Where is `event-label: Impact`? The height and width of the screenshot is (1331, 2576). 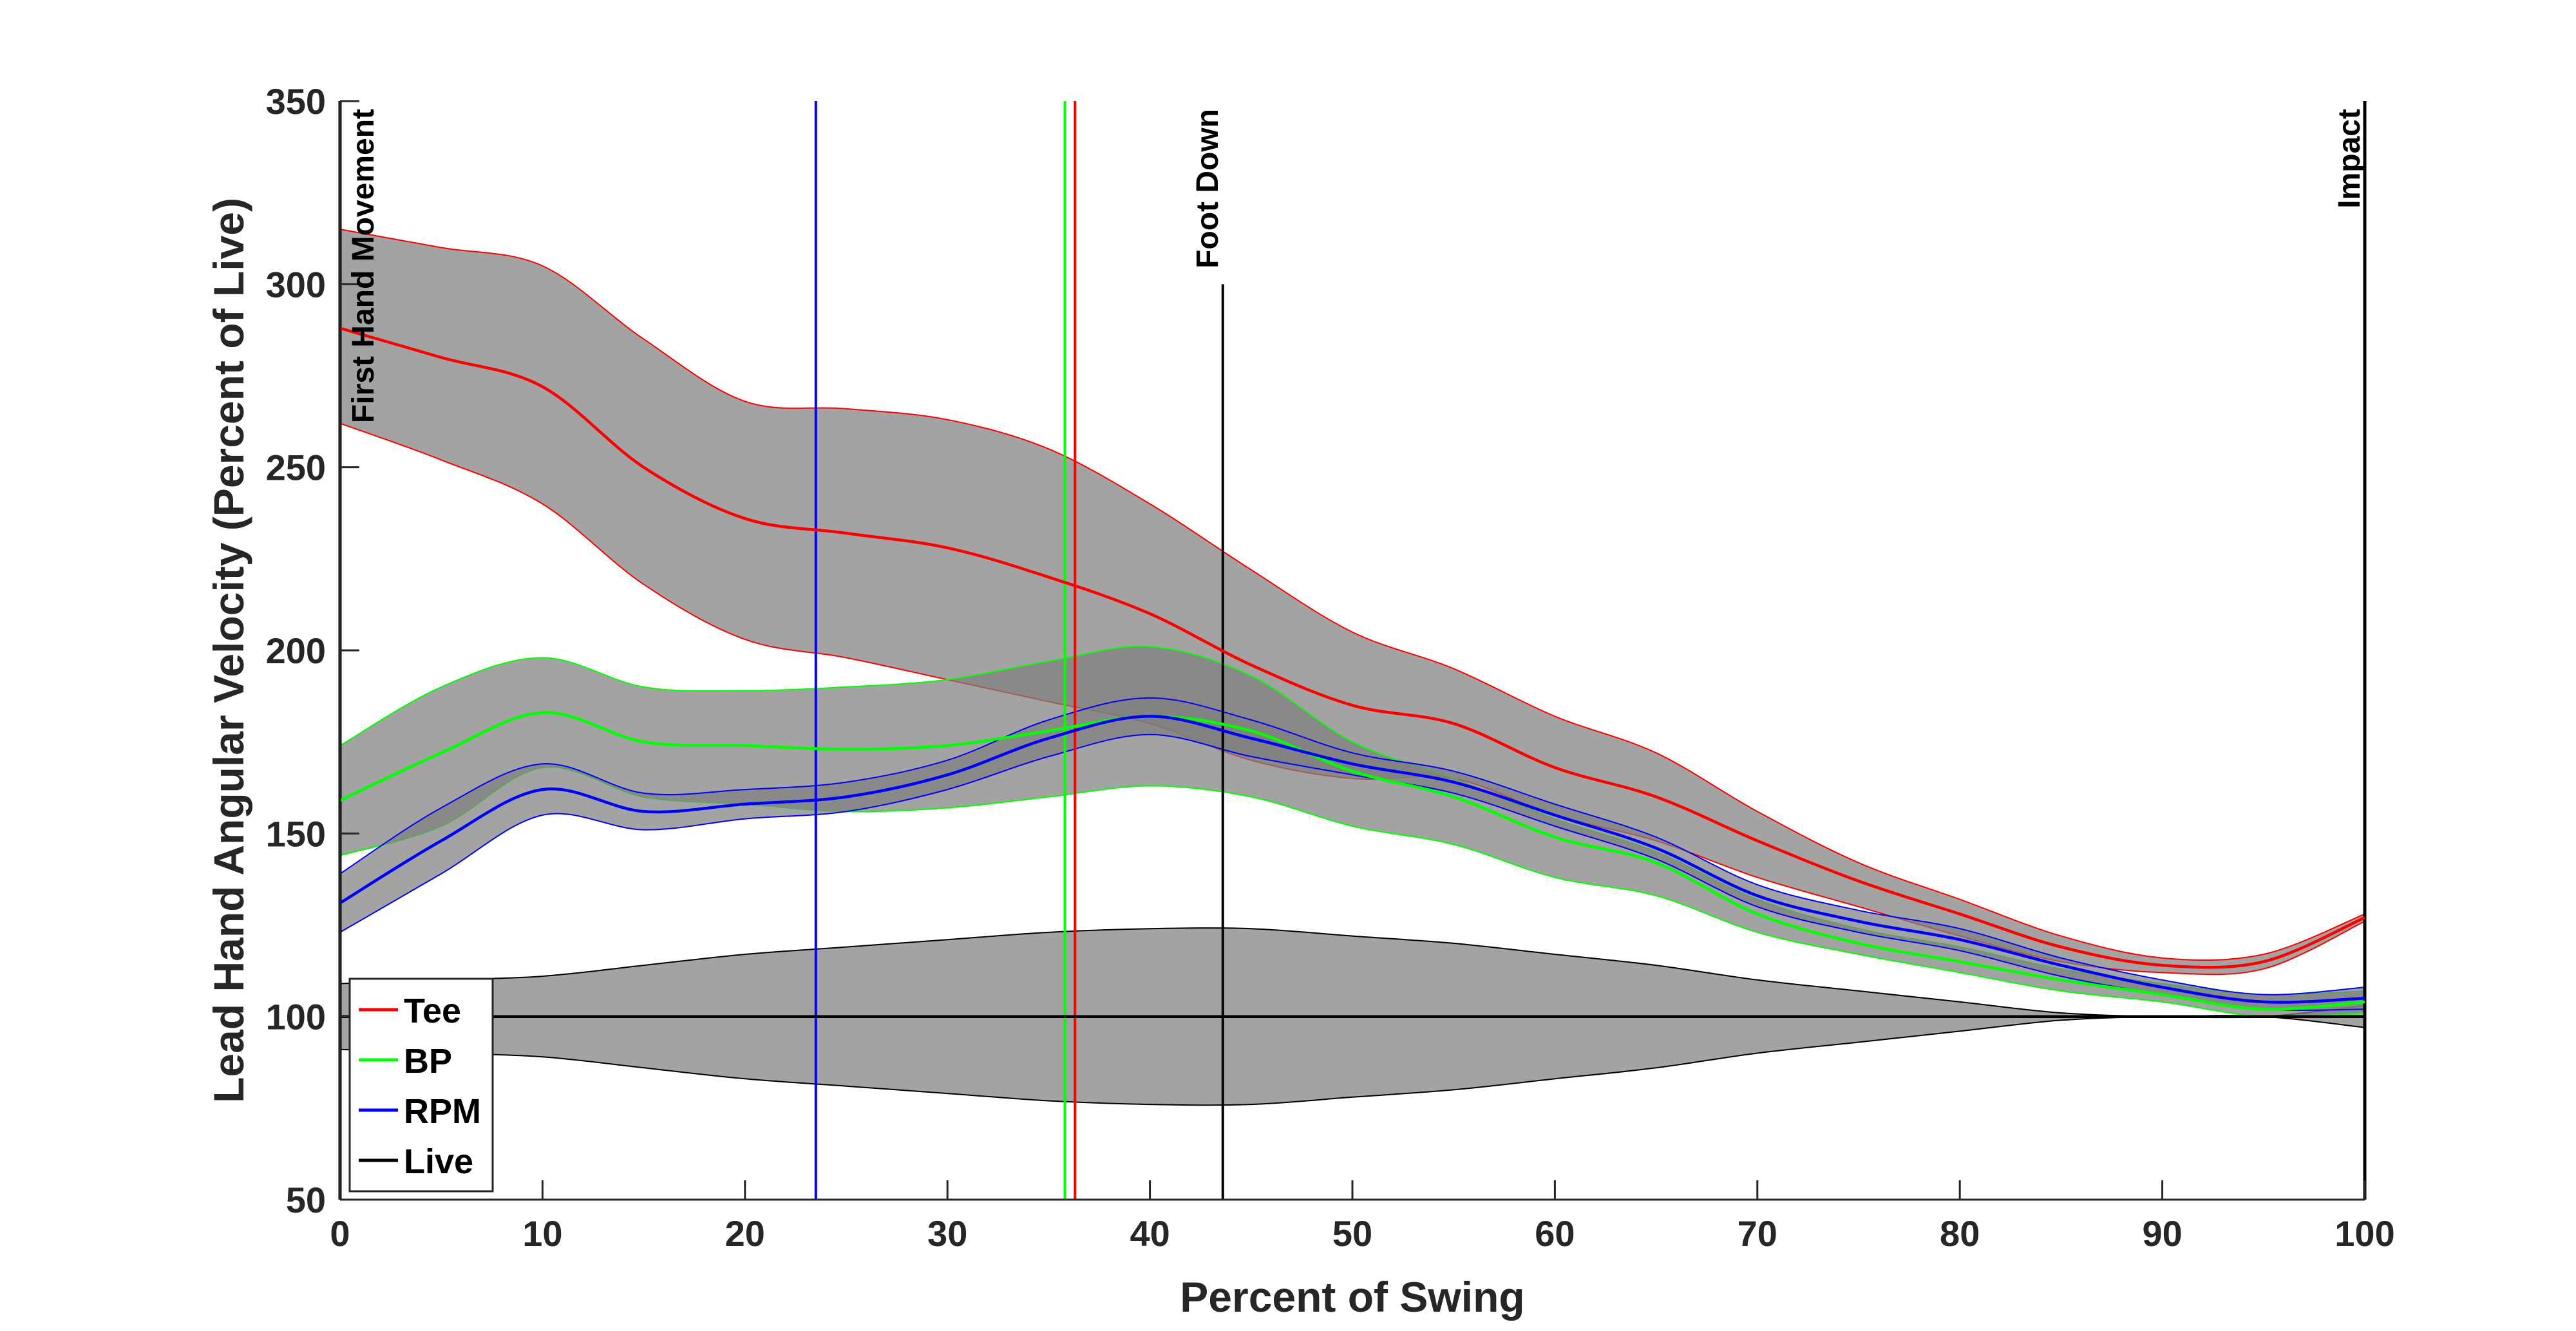
event-label: Impact is located at coordinates (2350, 159).